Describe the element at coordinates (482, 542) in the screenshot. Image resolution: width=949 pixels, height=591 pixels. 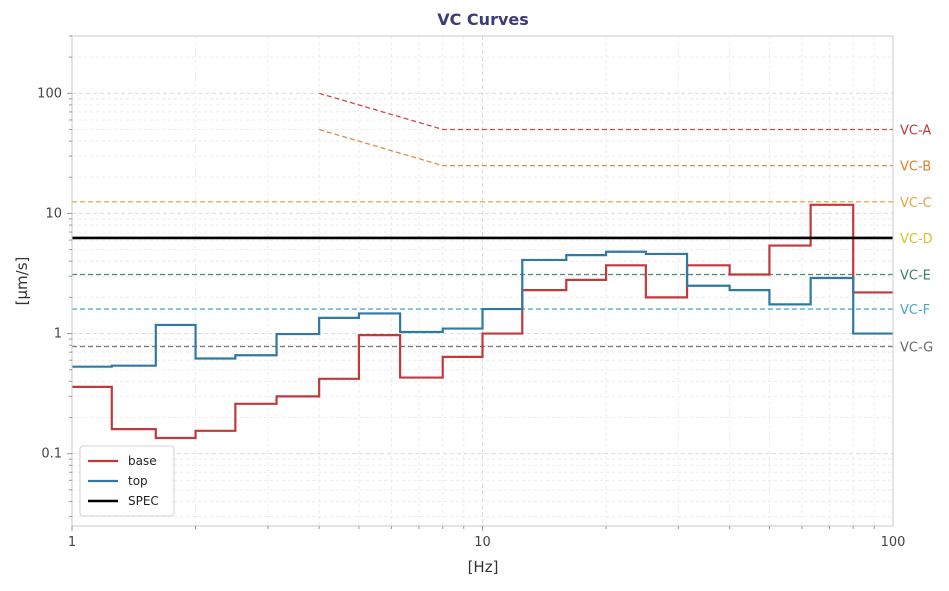
I see `x-tick-label: 10` at that location.